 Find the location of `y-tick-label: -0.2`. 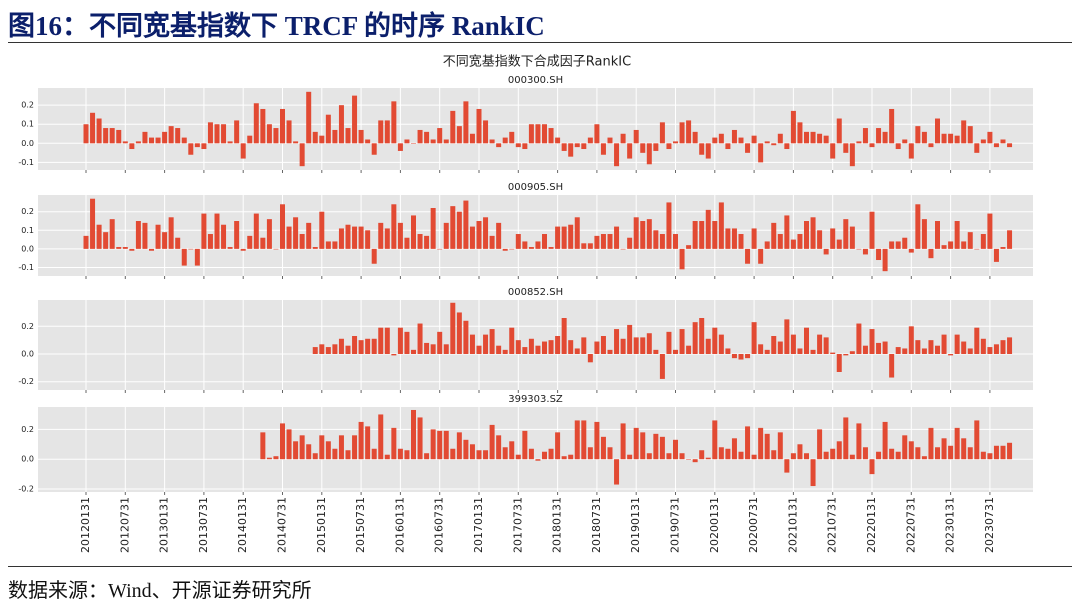

y-tick-label: -0.2 is located at coordinates (26, 489).